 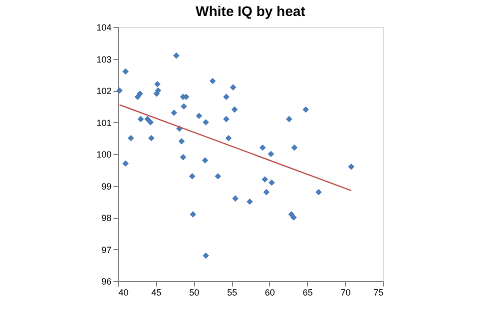 I want to click on y-tick-label: 103, so click(x=104, y=59).